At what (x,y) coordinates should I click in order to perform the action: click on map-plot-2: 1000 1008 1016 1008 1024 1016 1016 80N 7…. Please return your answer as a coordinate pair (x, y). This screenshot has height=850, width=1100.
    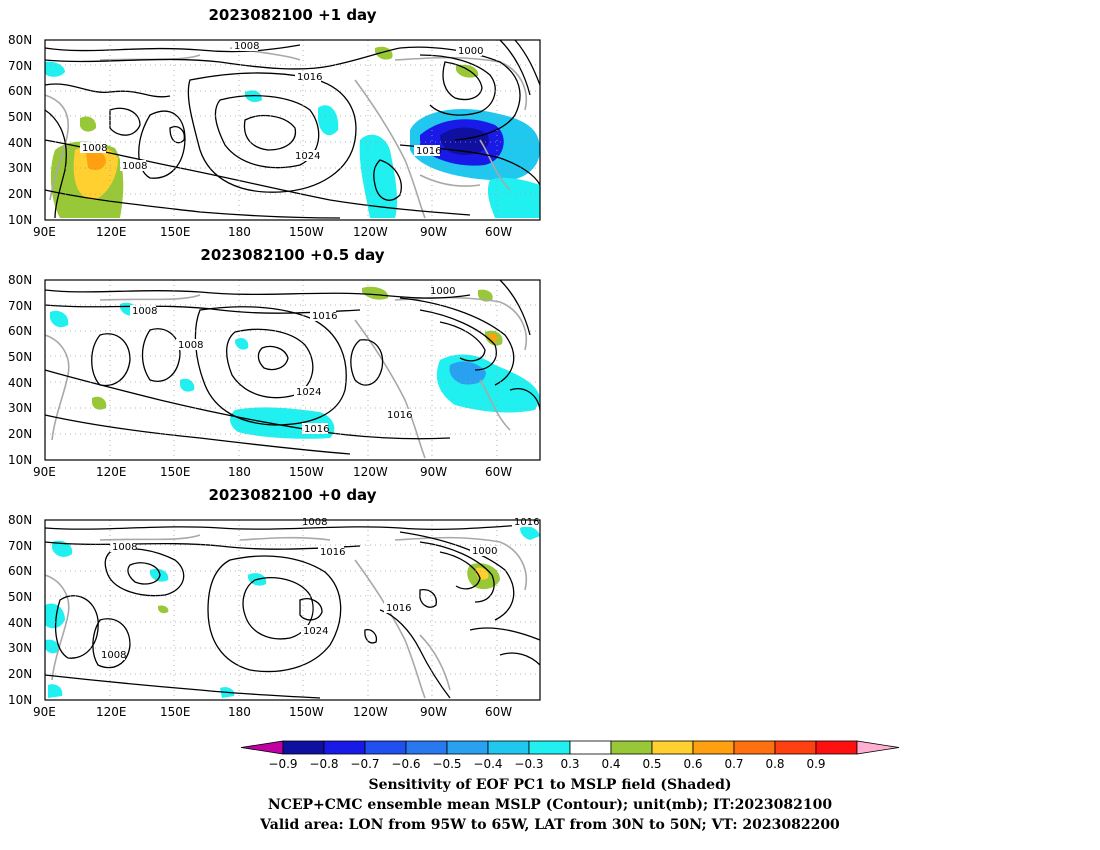
    Looking at the image, I should click on (274, 376).